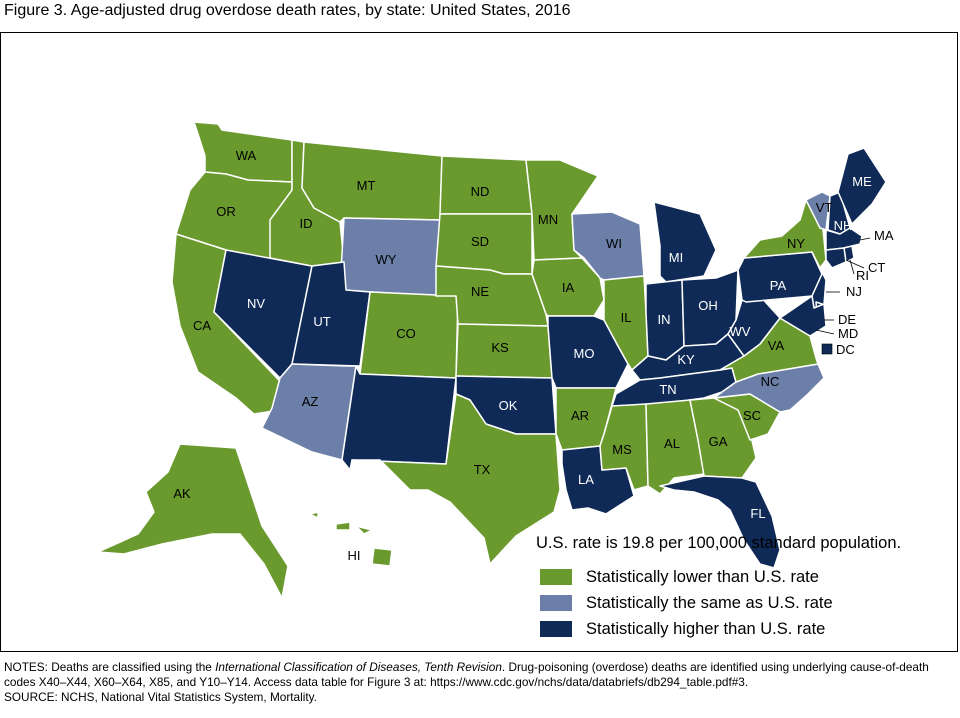  Describe the element at coordinates (847, 319) in the screenshot. I see `state-label-de: DE` at that location.